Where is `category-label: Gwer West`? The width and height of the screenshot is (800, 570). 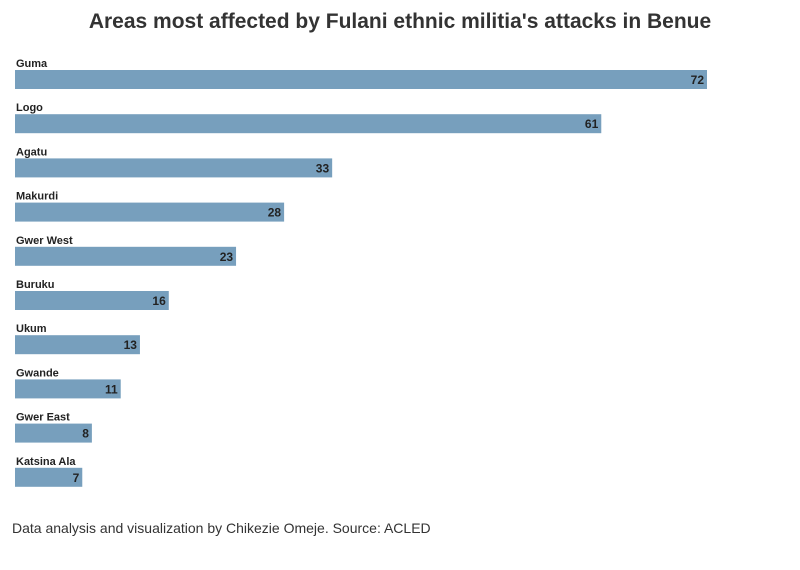
category-label: Gwer West is located at coordinates (44, 241).